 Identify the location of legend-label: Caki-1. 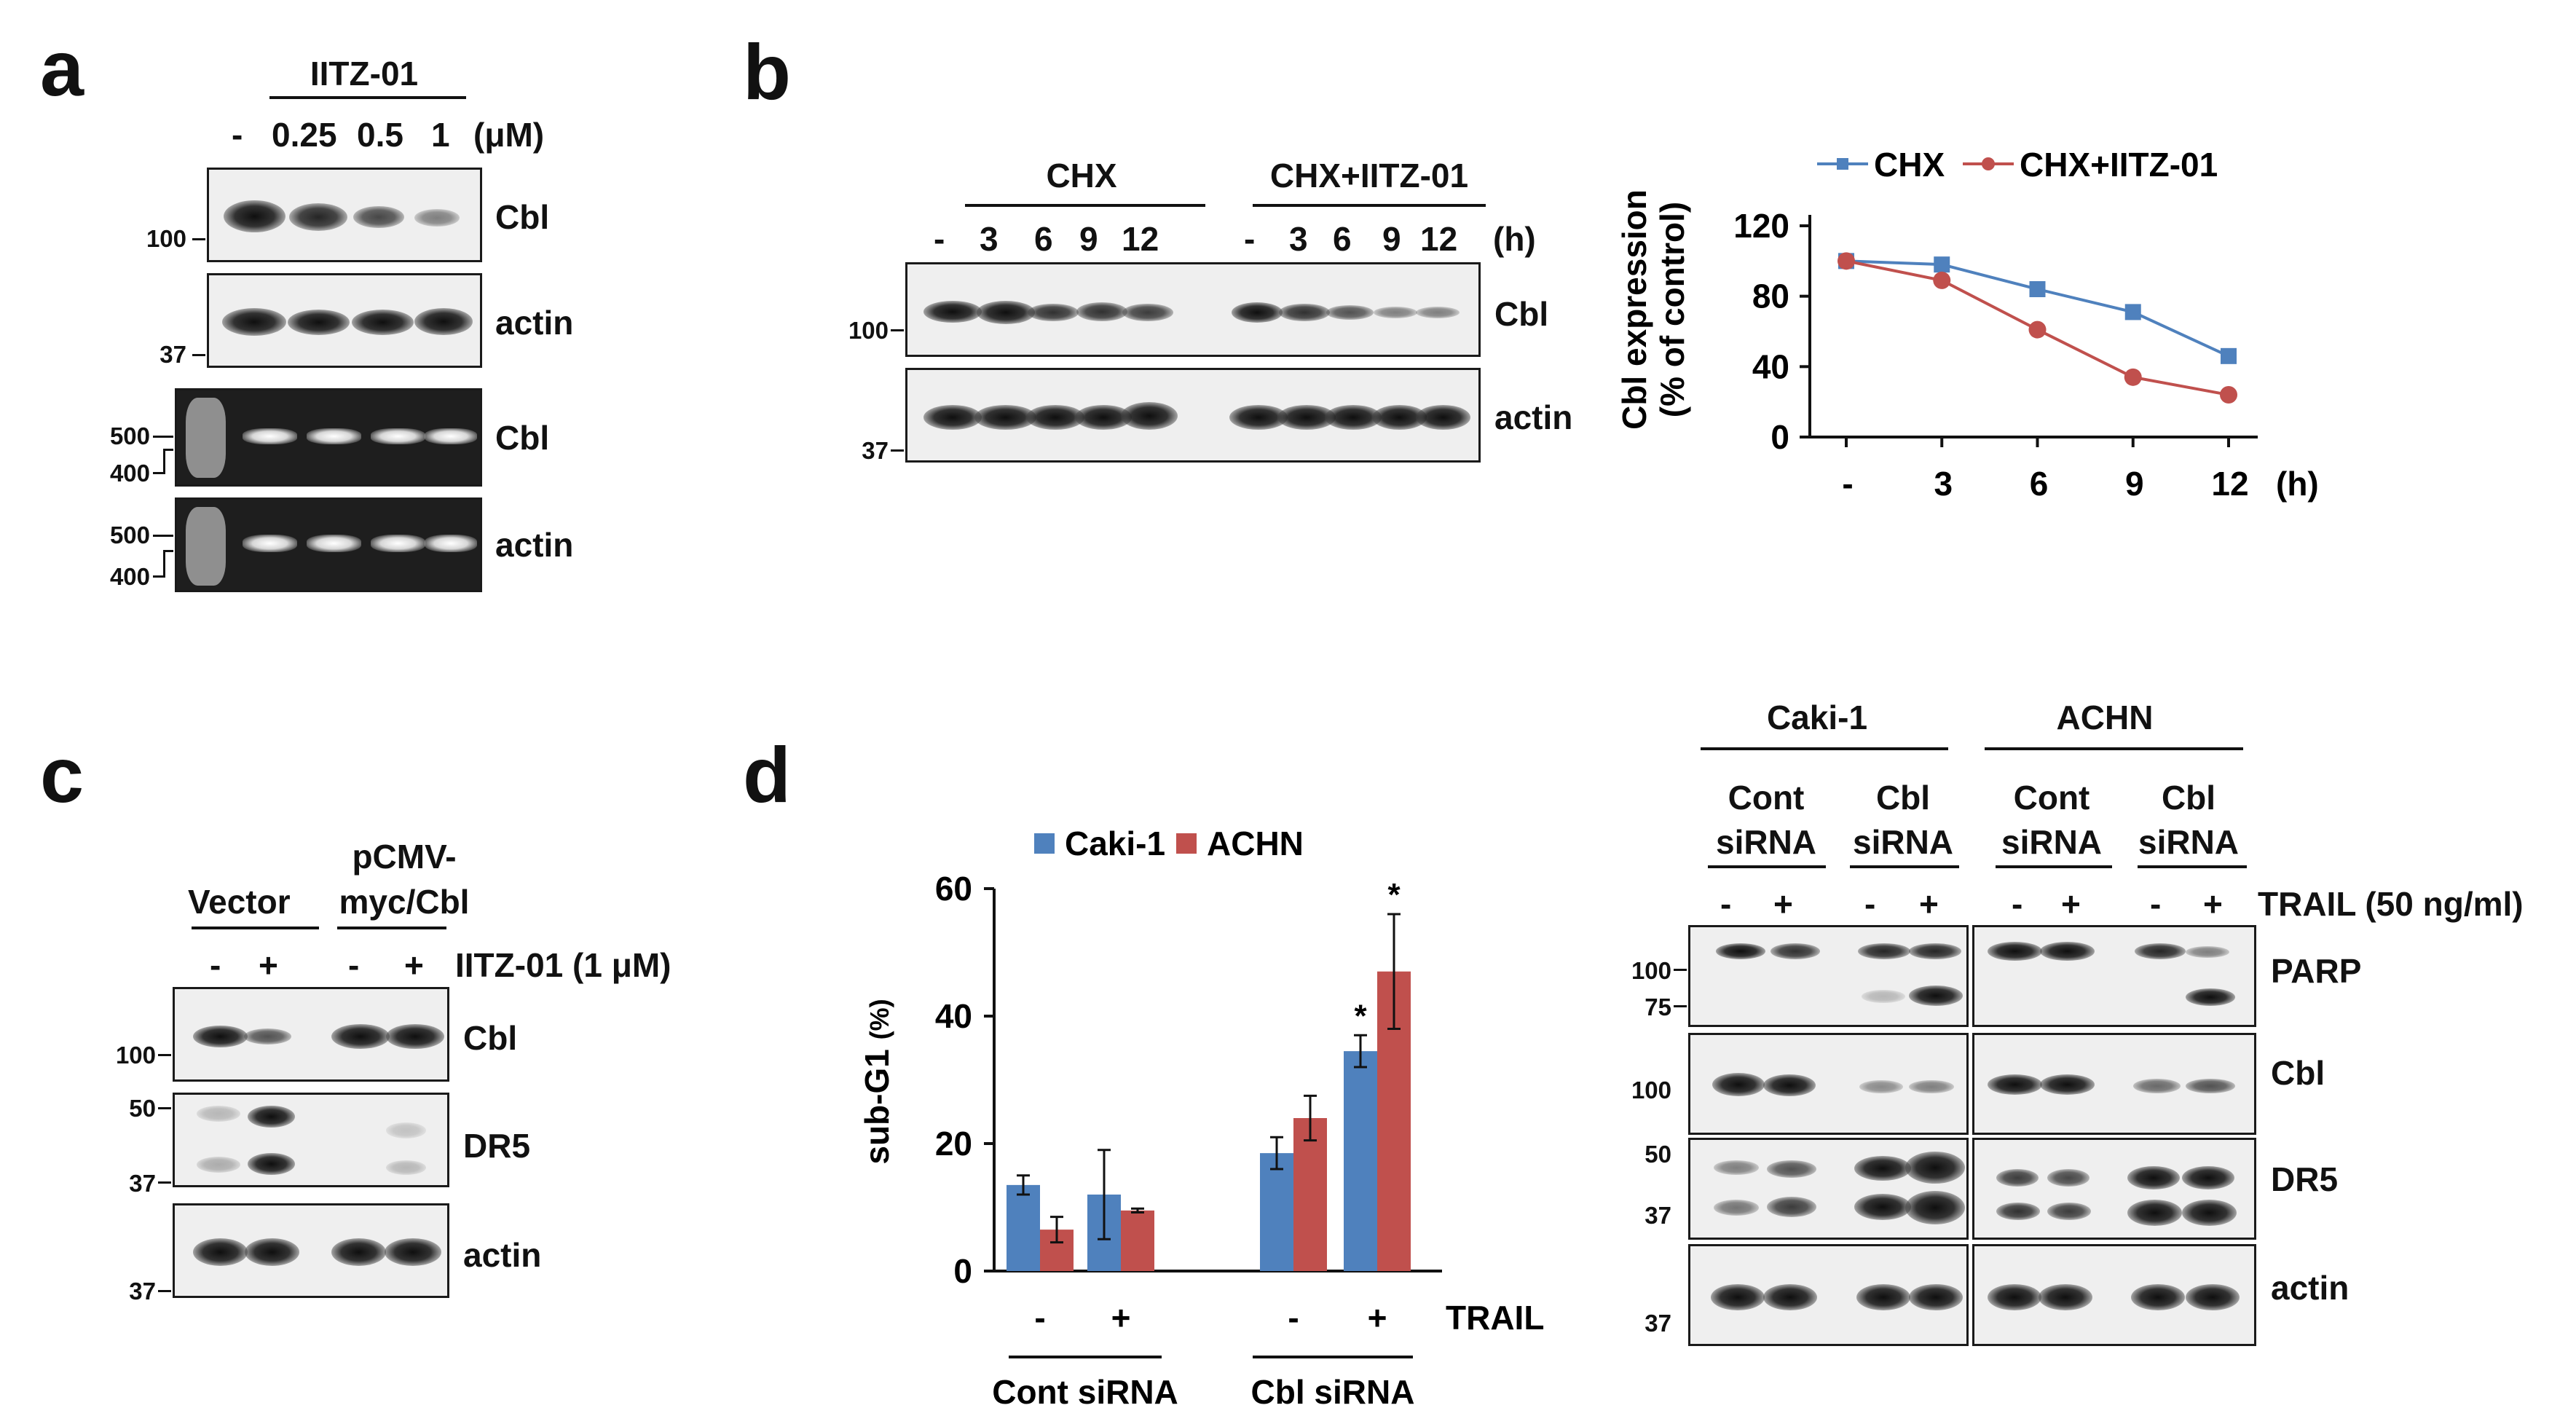
(1115, 843).